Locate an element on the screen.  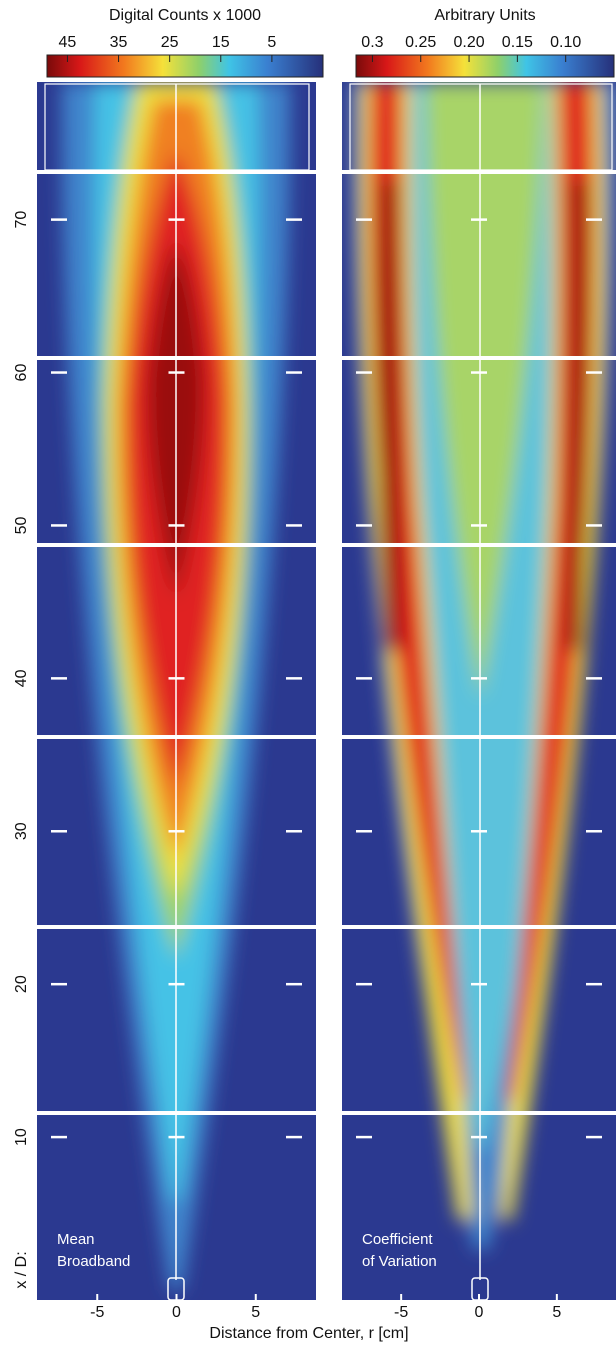
x-axis-label: Distance from Center, r [cm] is located at coordinates (308, 1333).